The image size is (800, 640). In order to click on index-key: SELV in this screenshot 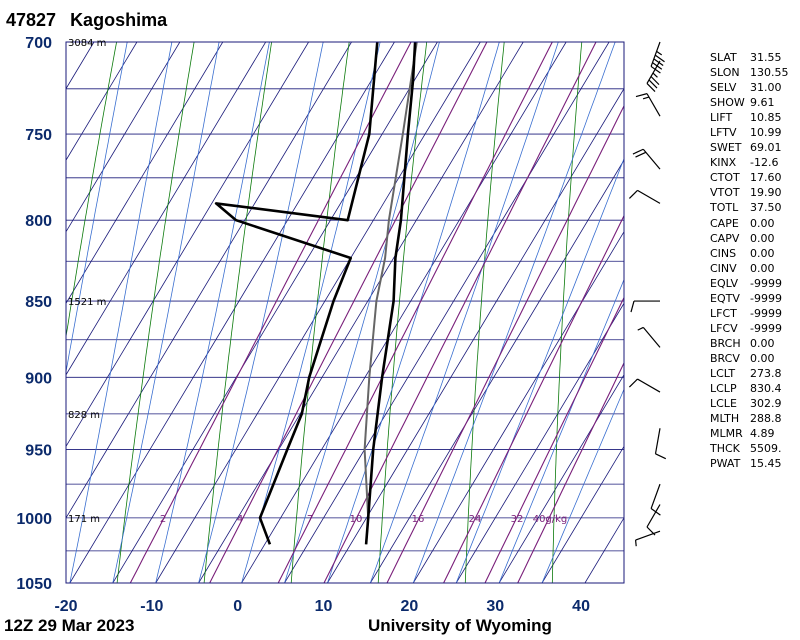, I will do `click(723, 88)`.